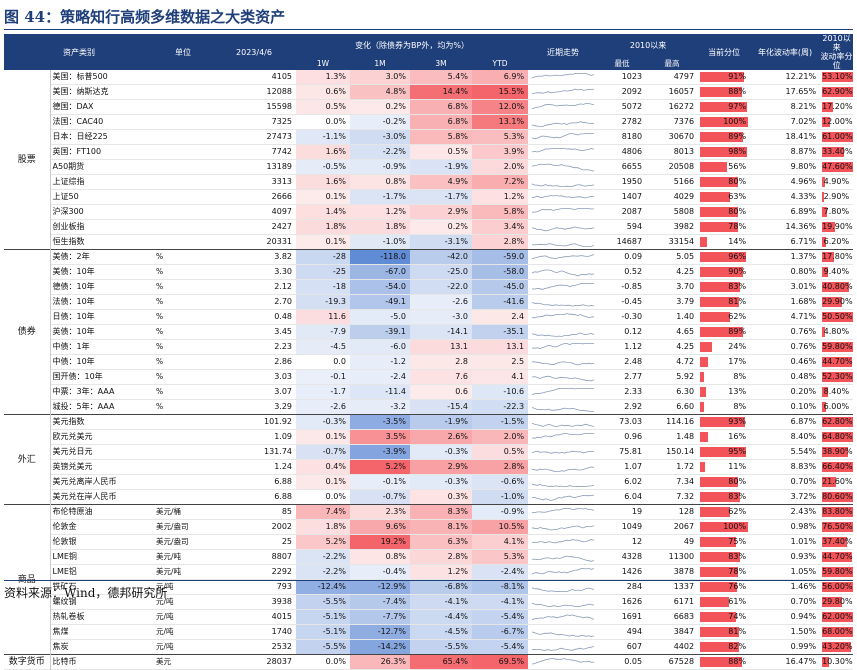 The height and width of the screenshot is (670, 857). Describe the element at coordinates (724, 197) in the screenshot. I see `current-percentile: 63%` at that location.